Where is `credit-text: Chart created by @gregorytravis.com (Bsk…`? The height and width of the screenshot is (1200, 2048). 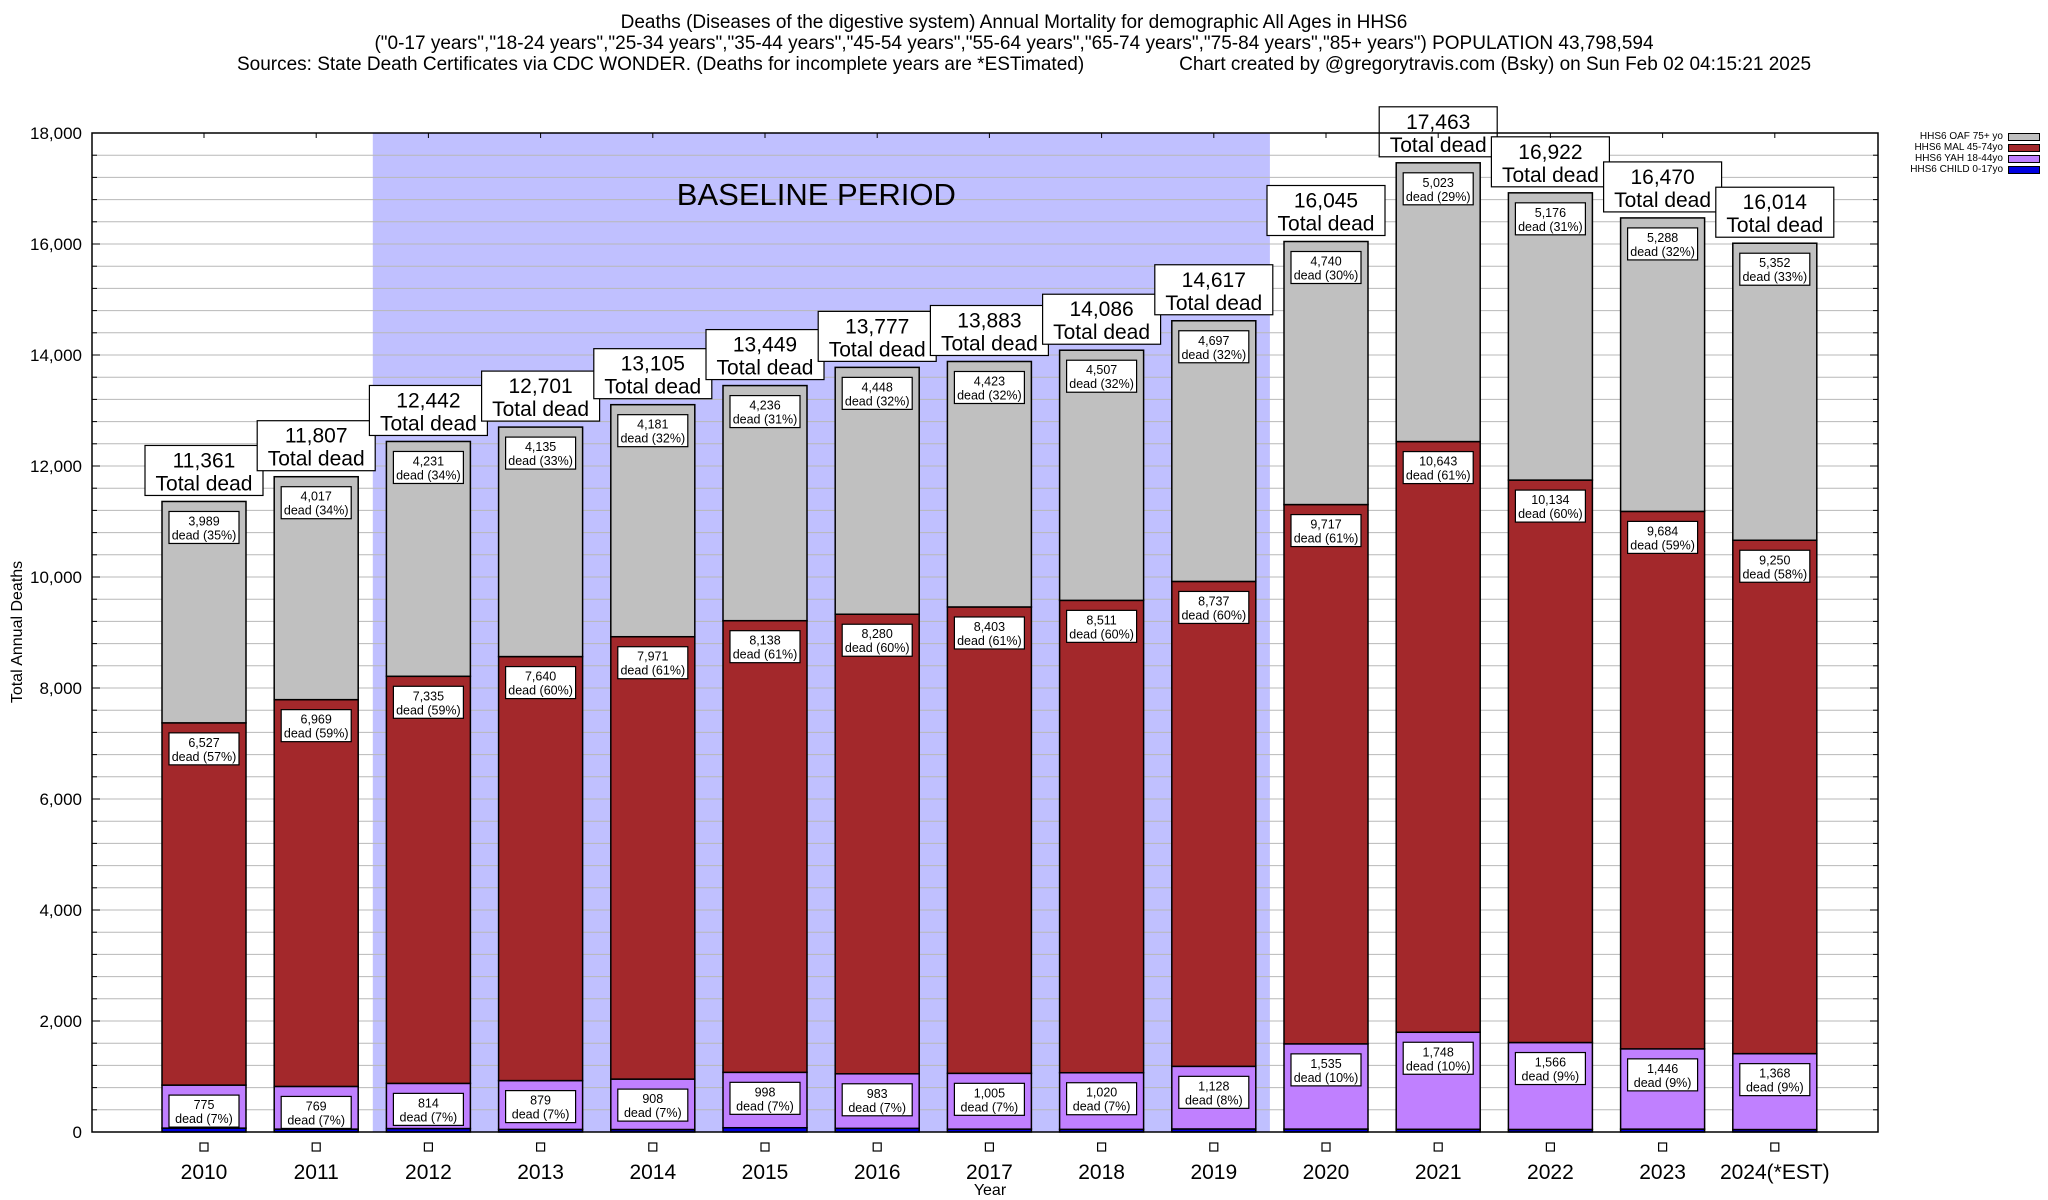 credit-text: Chart created by @gregorytravis.com (Bsk… is located at coordinates (1495, 64).